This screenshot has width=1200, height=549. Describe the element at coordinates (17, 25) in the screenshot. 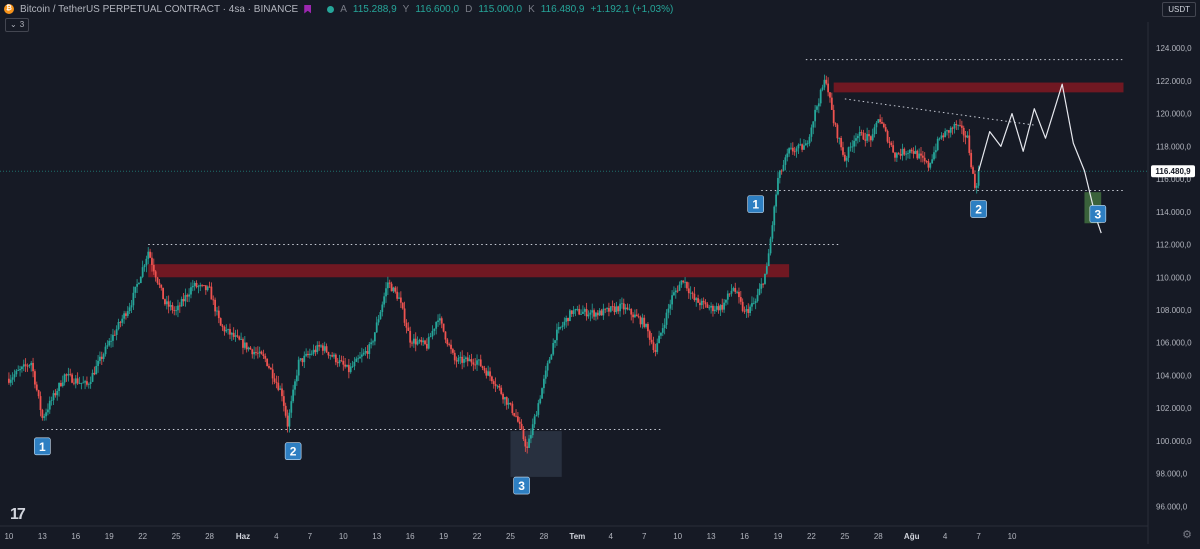

I see `indicators-toggle: ⌄ 3` at that location.